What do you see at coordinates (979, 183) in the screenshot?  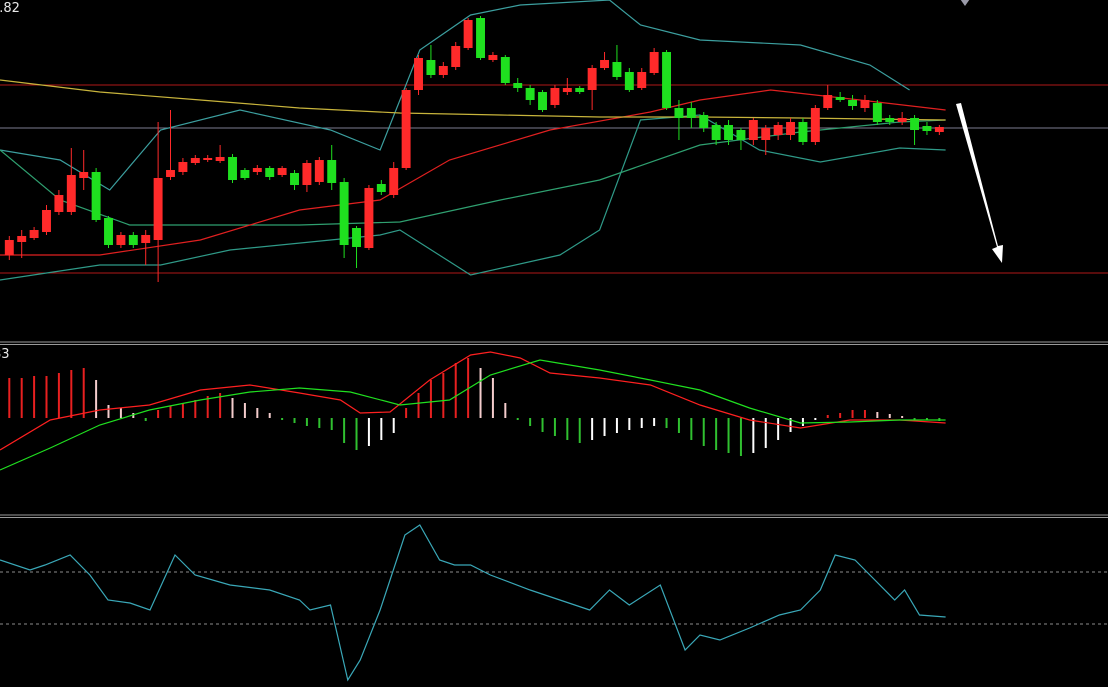 I see `arrow` at bounding box center [979, 183].